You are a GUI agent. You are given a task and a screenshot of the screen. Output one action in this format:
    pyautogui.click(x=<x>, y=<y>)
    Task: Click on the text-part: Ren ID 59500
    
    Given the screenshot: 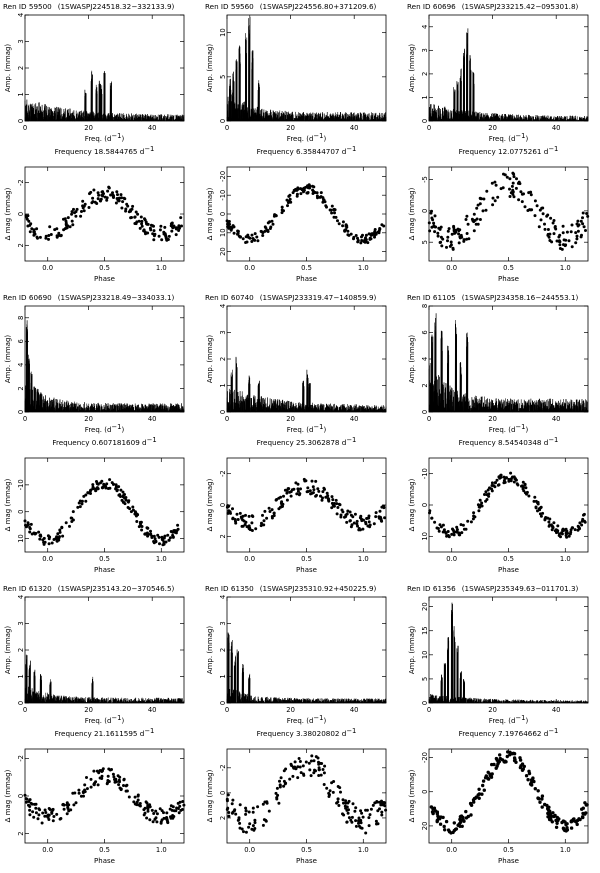 What is the action you would take?
    pyautogui.click(x=27, y=6)
    